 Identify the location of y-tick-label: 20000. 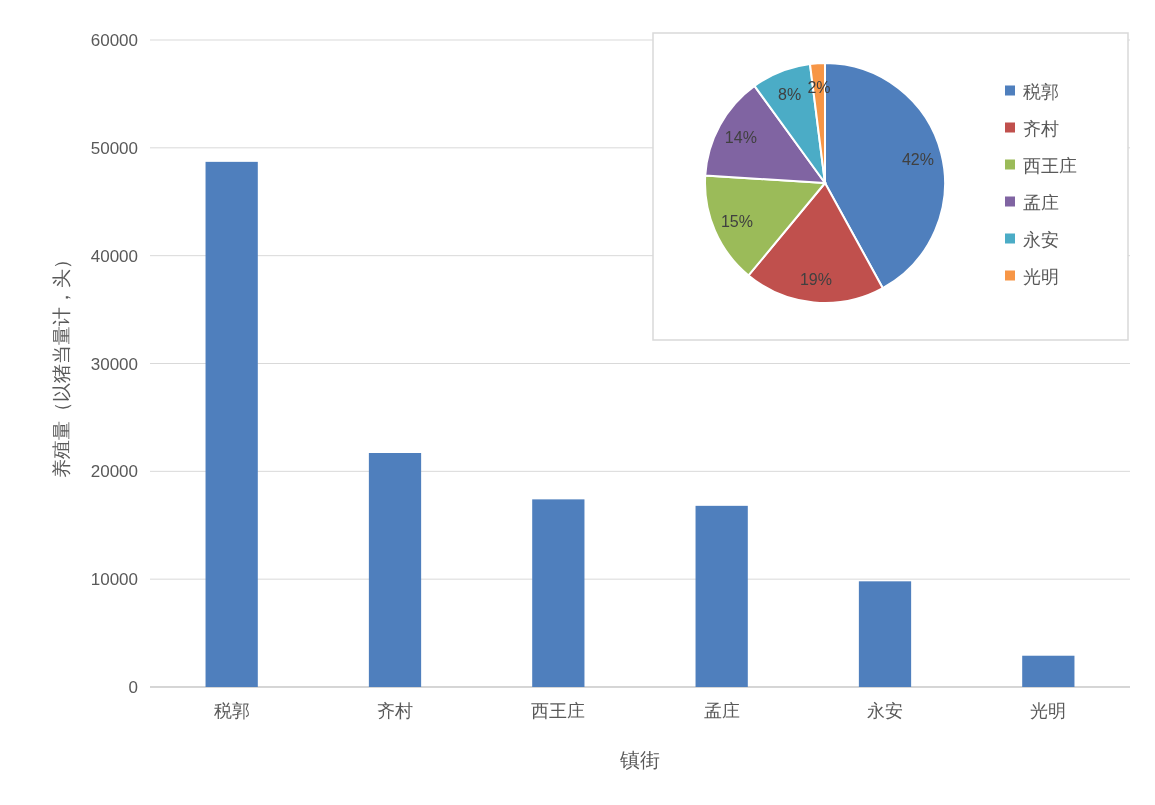
(114, 472).